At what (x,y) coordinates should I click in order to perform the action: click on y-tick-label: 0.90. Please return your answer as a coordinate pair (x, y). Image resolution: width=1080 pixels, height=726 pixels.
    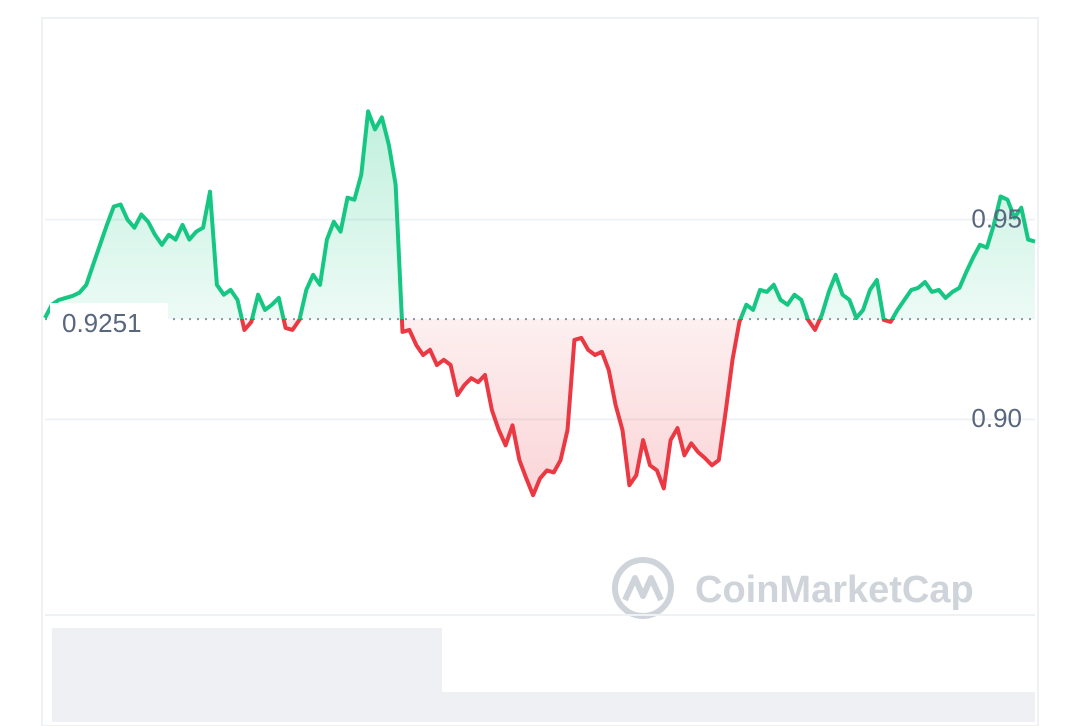
    Looking at the image, I should click on (996, 418).